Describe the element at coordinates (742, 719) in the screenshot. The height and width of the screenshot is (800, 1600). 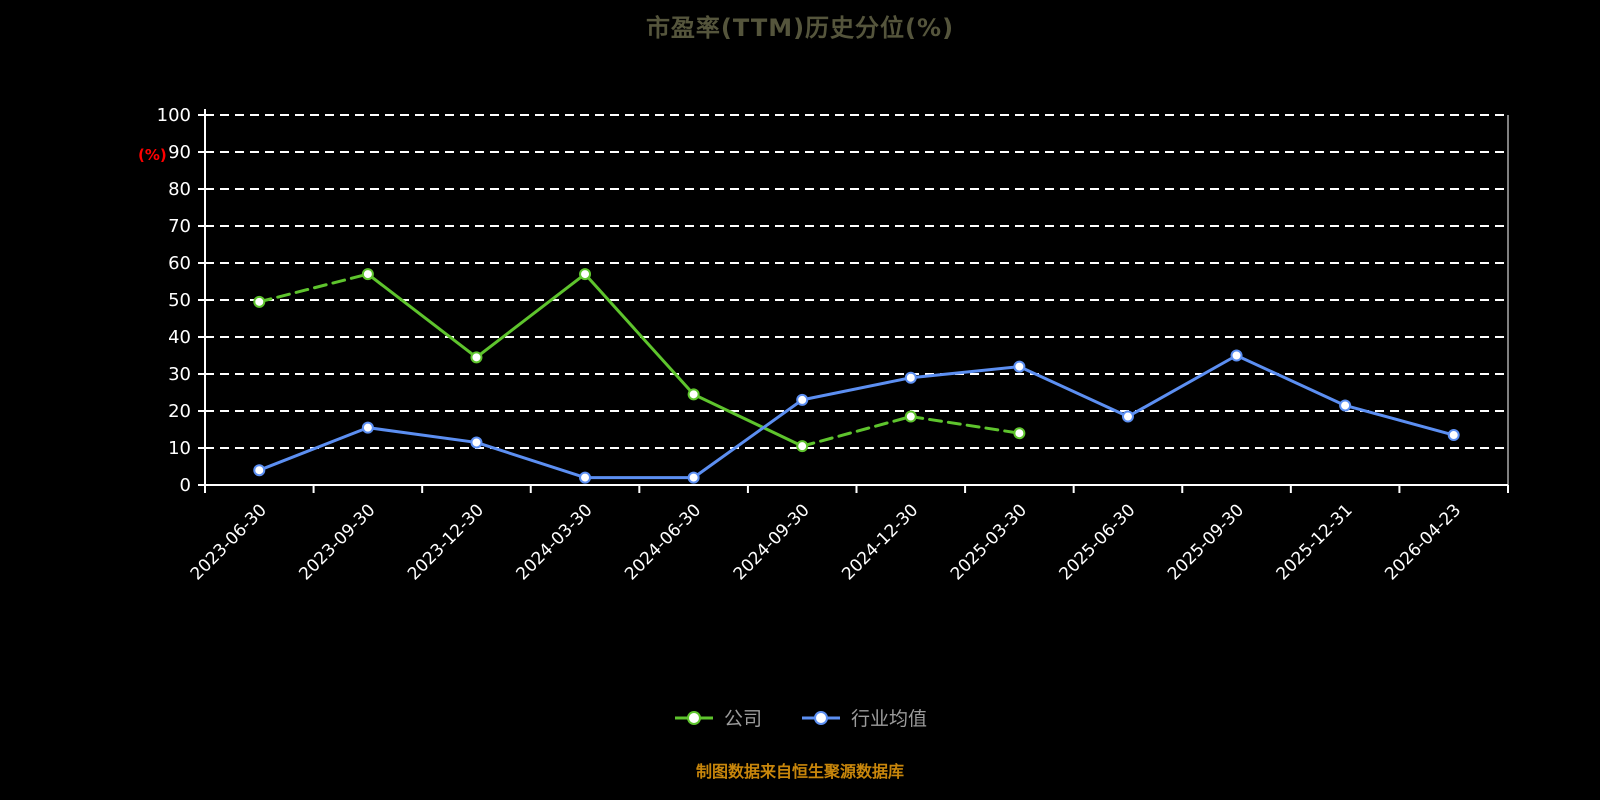
I see `legend-label: 公司` at that location.